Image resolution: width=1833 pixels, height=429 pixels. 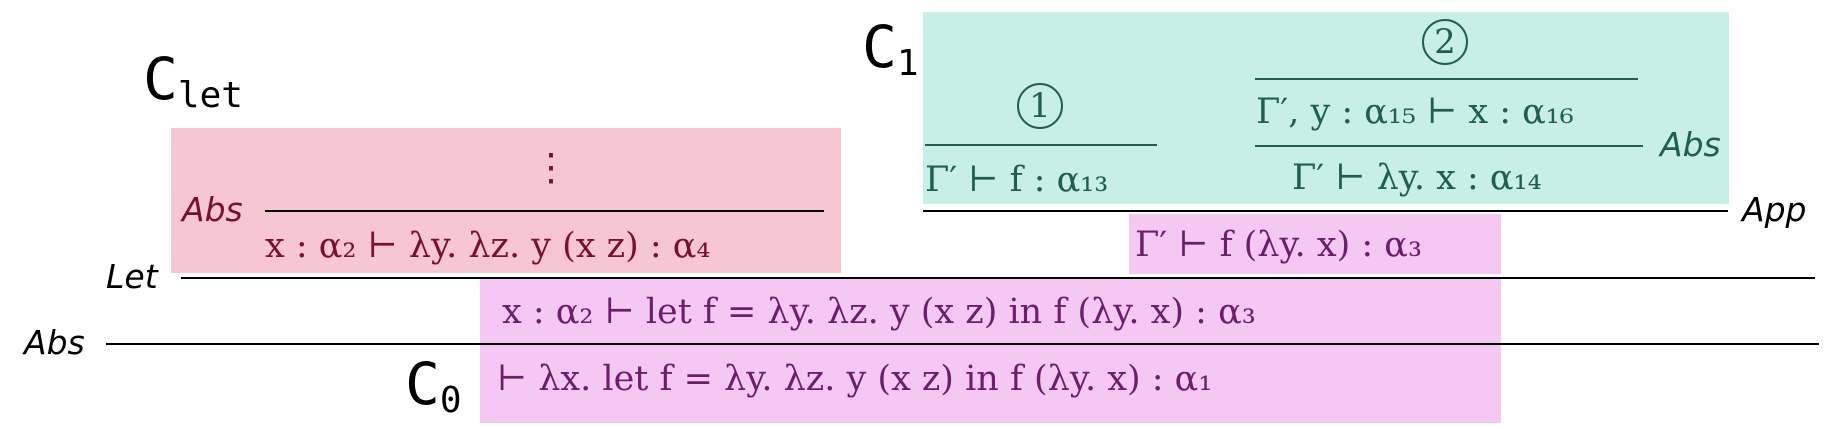 I want to click on app-judgment: Γ′ ⊢ f (λy. x) : α₃, so click(x=1278, y=245).